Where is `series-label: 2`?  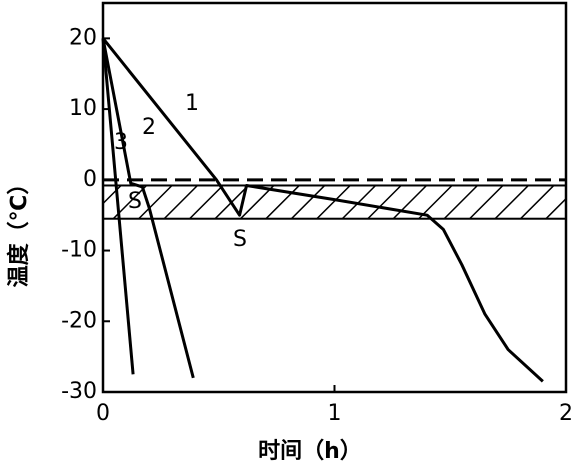 series-label: 2 is located at coordinates (149, 127).